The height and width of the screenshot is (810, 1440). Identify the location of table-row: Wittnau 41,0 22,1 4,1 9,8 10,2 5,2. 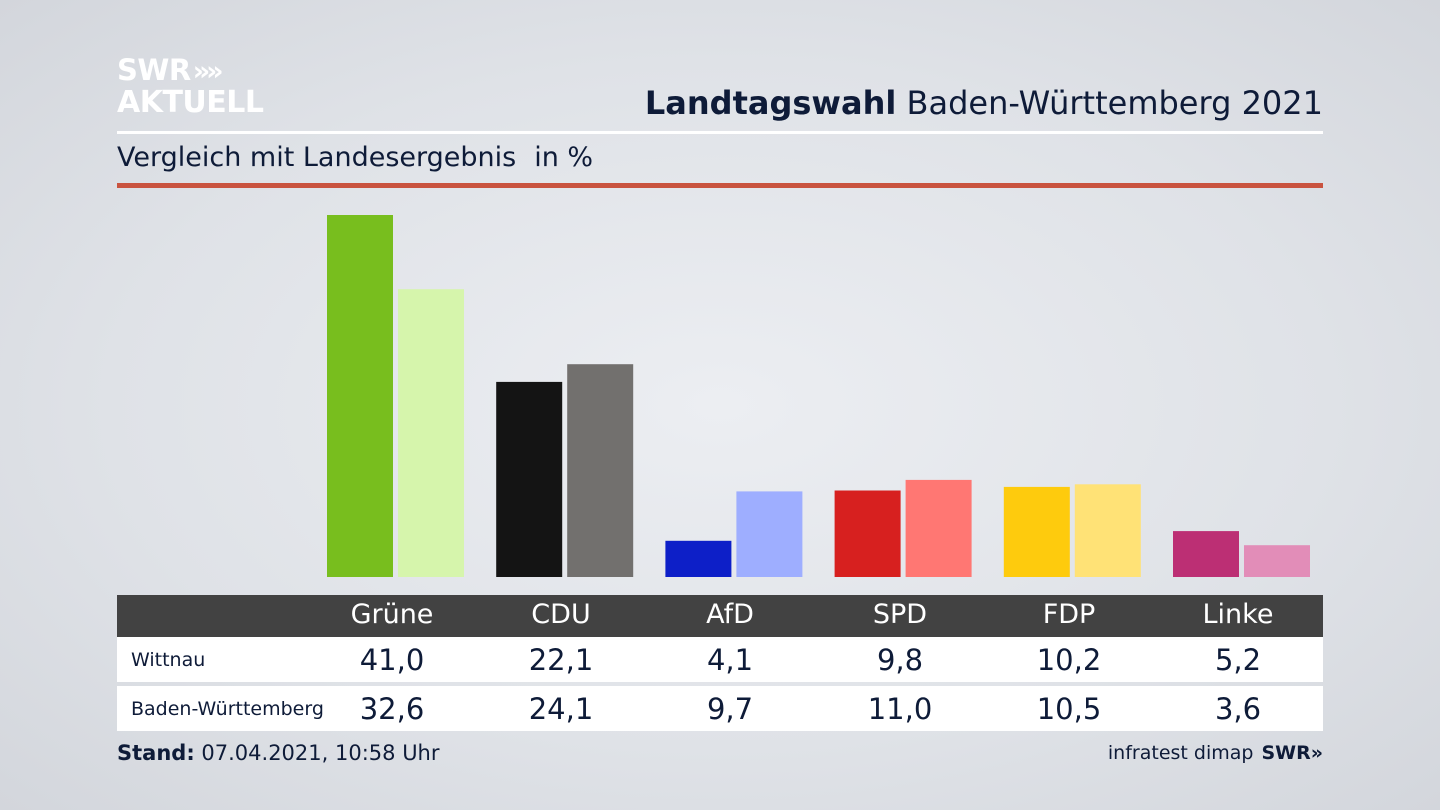
(720, 659).